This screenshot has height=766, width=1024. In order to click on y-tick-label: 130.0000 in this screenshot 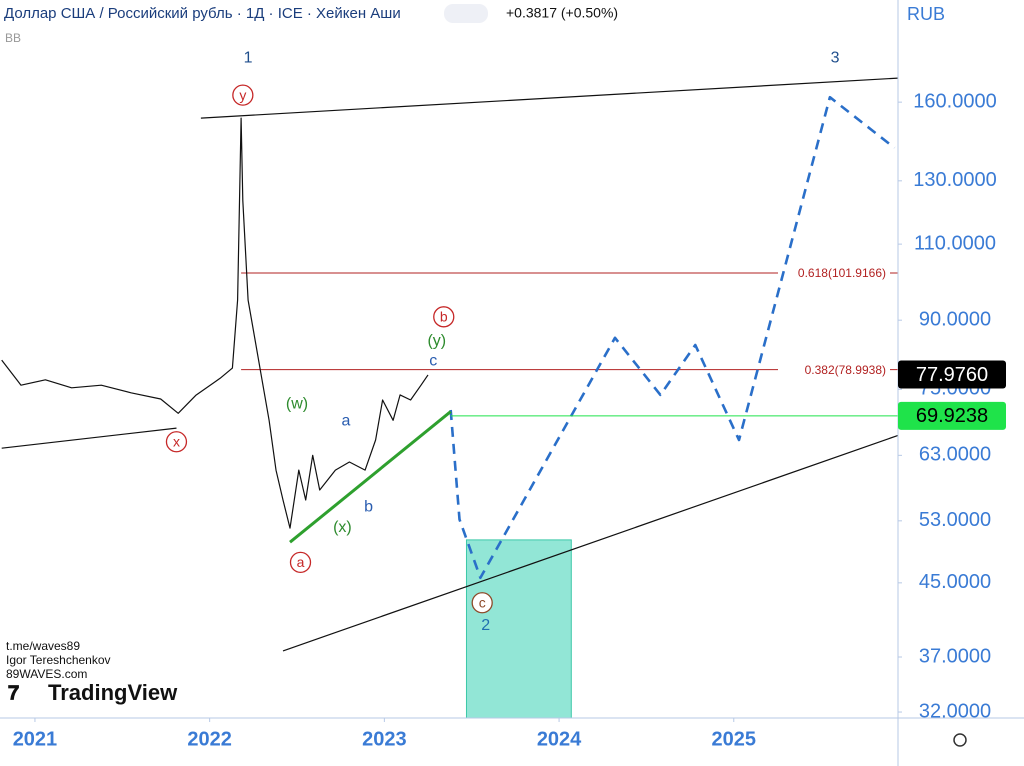, I will do `click(954, 180)`.